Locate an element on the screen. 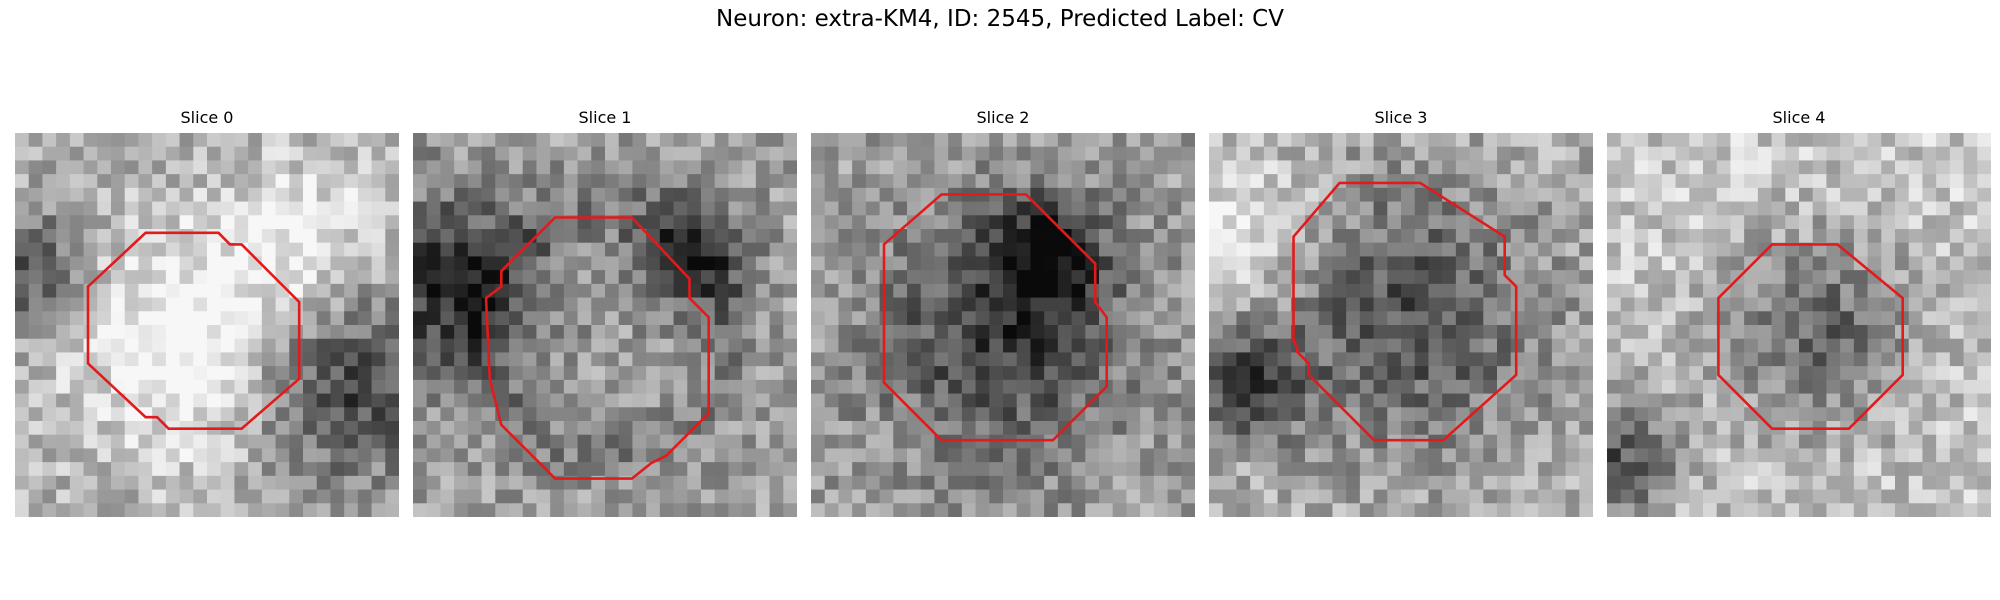 Image resolution: width=2000 pixels, height=600 pixels. slice-title: Slice 4 is located at coordinates (1799, 117).